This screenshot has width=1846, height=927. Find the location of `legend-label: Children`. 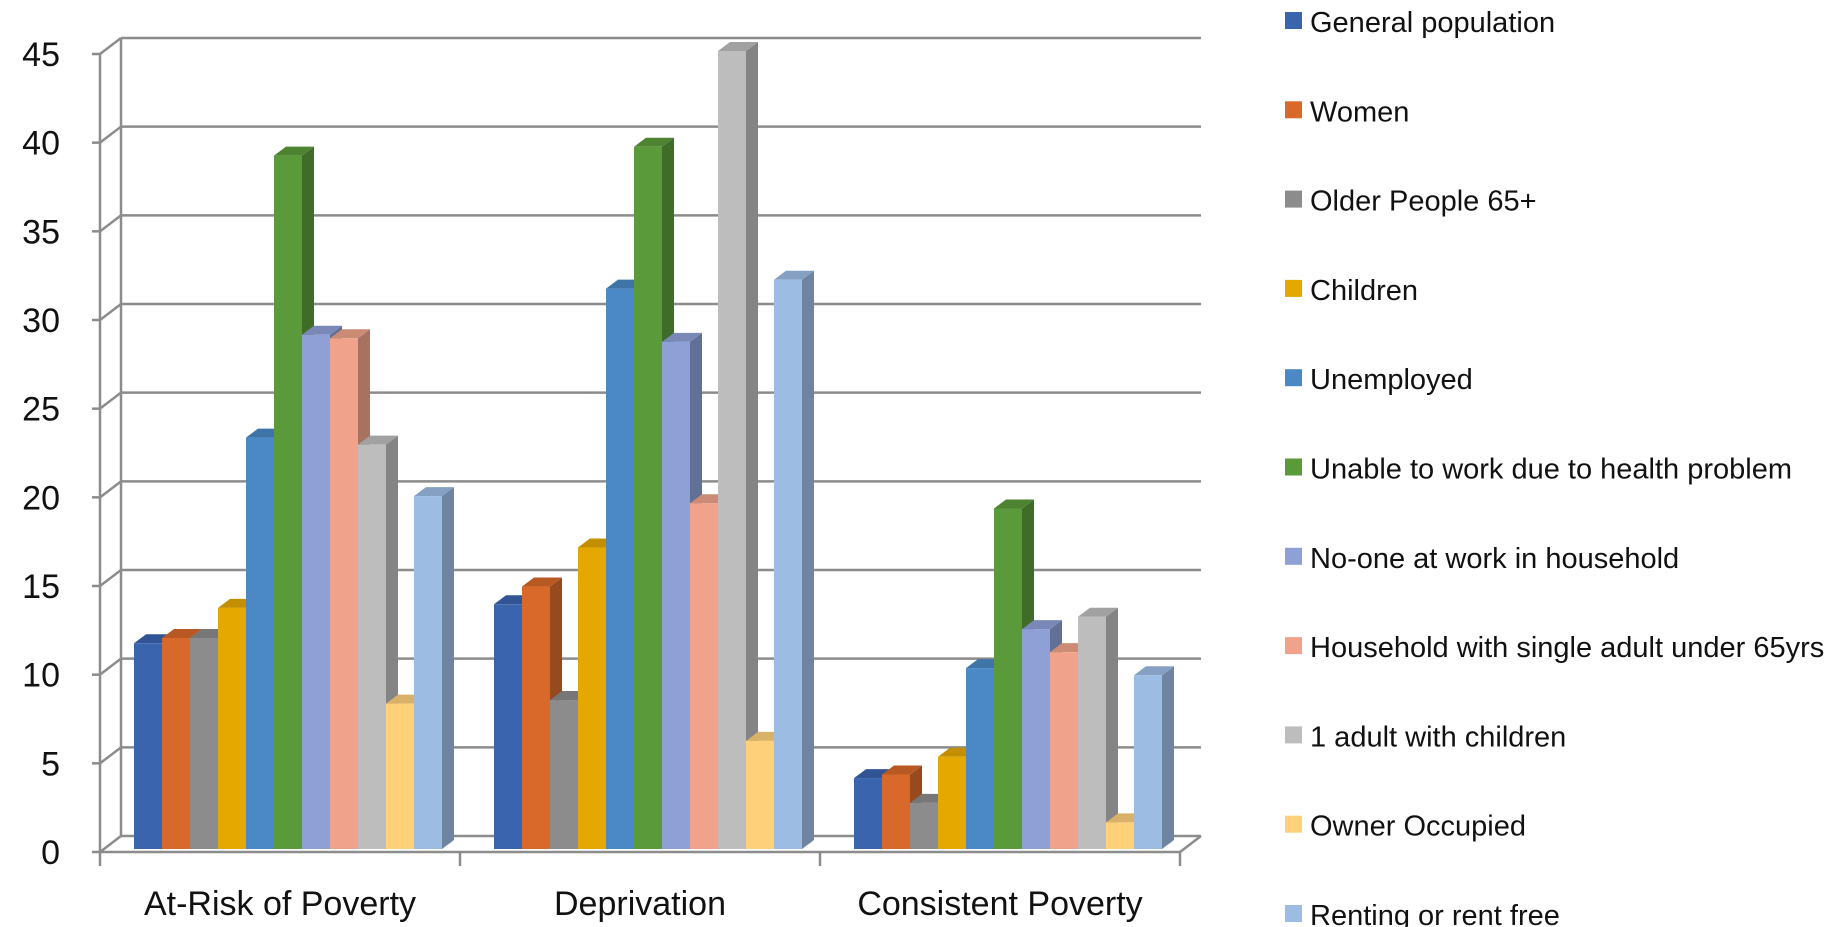

legend-label: Children is located at coordinates (1364, 291).